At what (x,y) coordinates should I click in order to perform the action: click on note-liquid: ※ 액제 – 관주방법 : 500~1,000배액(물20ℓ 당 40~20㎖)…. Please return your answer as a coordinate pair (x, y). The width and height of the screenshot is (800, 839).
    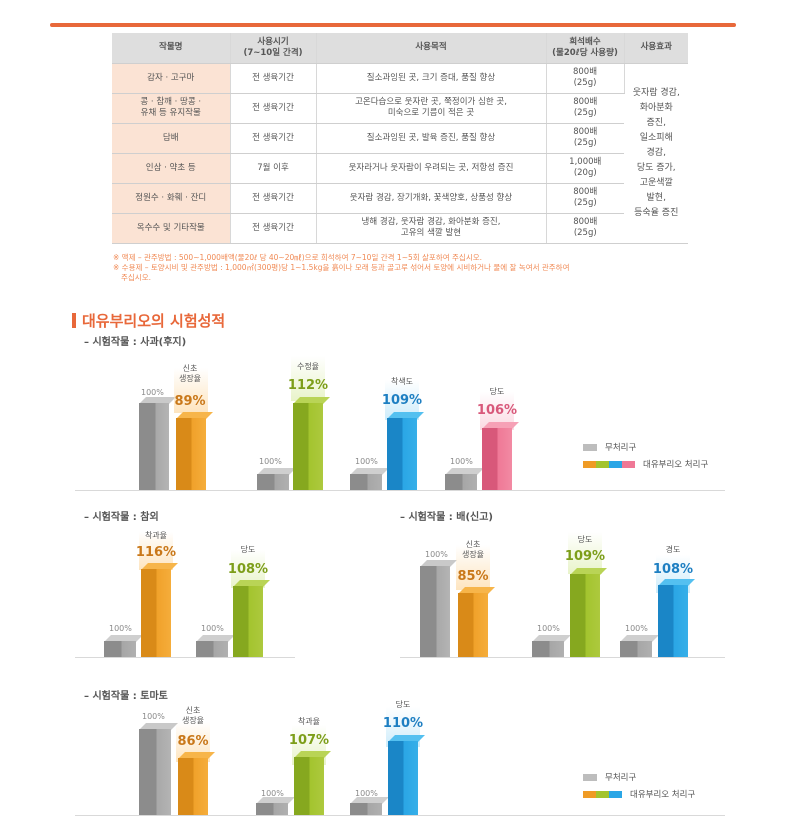
    Looking at the image, I should click on (297, 257).